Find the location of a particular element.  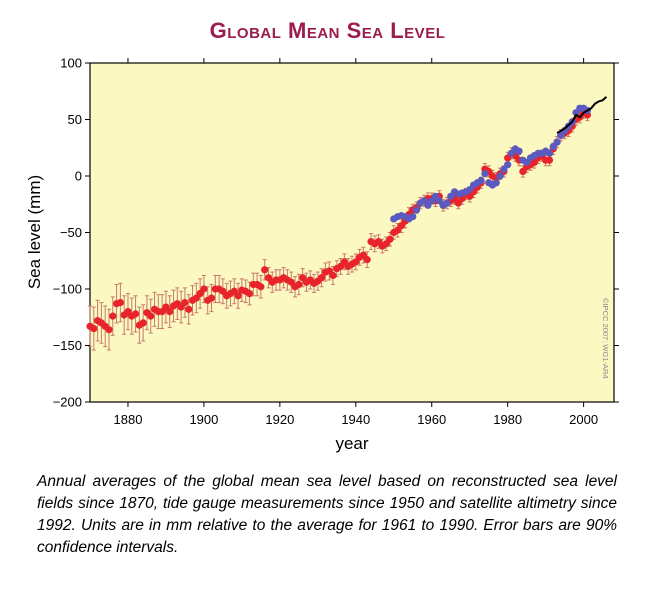

y-tick-label: 0 is located at coordinates (78, 176).